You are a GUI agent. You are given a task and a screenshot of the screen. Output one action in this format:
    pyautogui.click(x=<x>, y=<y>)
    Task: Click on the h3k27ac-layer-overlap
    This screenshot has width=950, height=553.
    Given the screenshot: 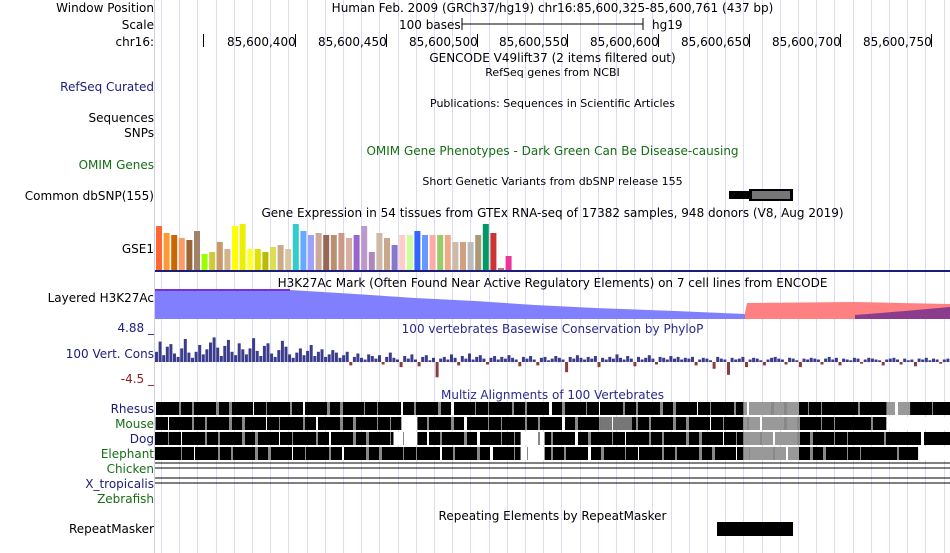 What is the action you would take?
    pyautogui.click(x=902, y=313)
    